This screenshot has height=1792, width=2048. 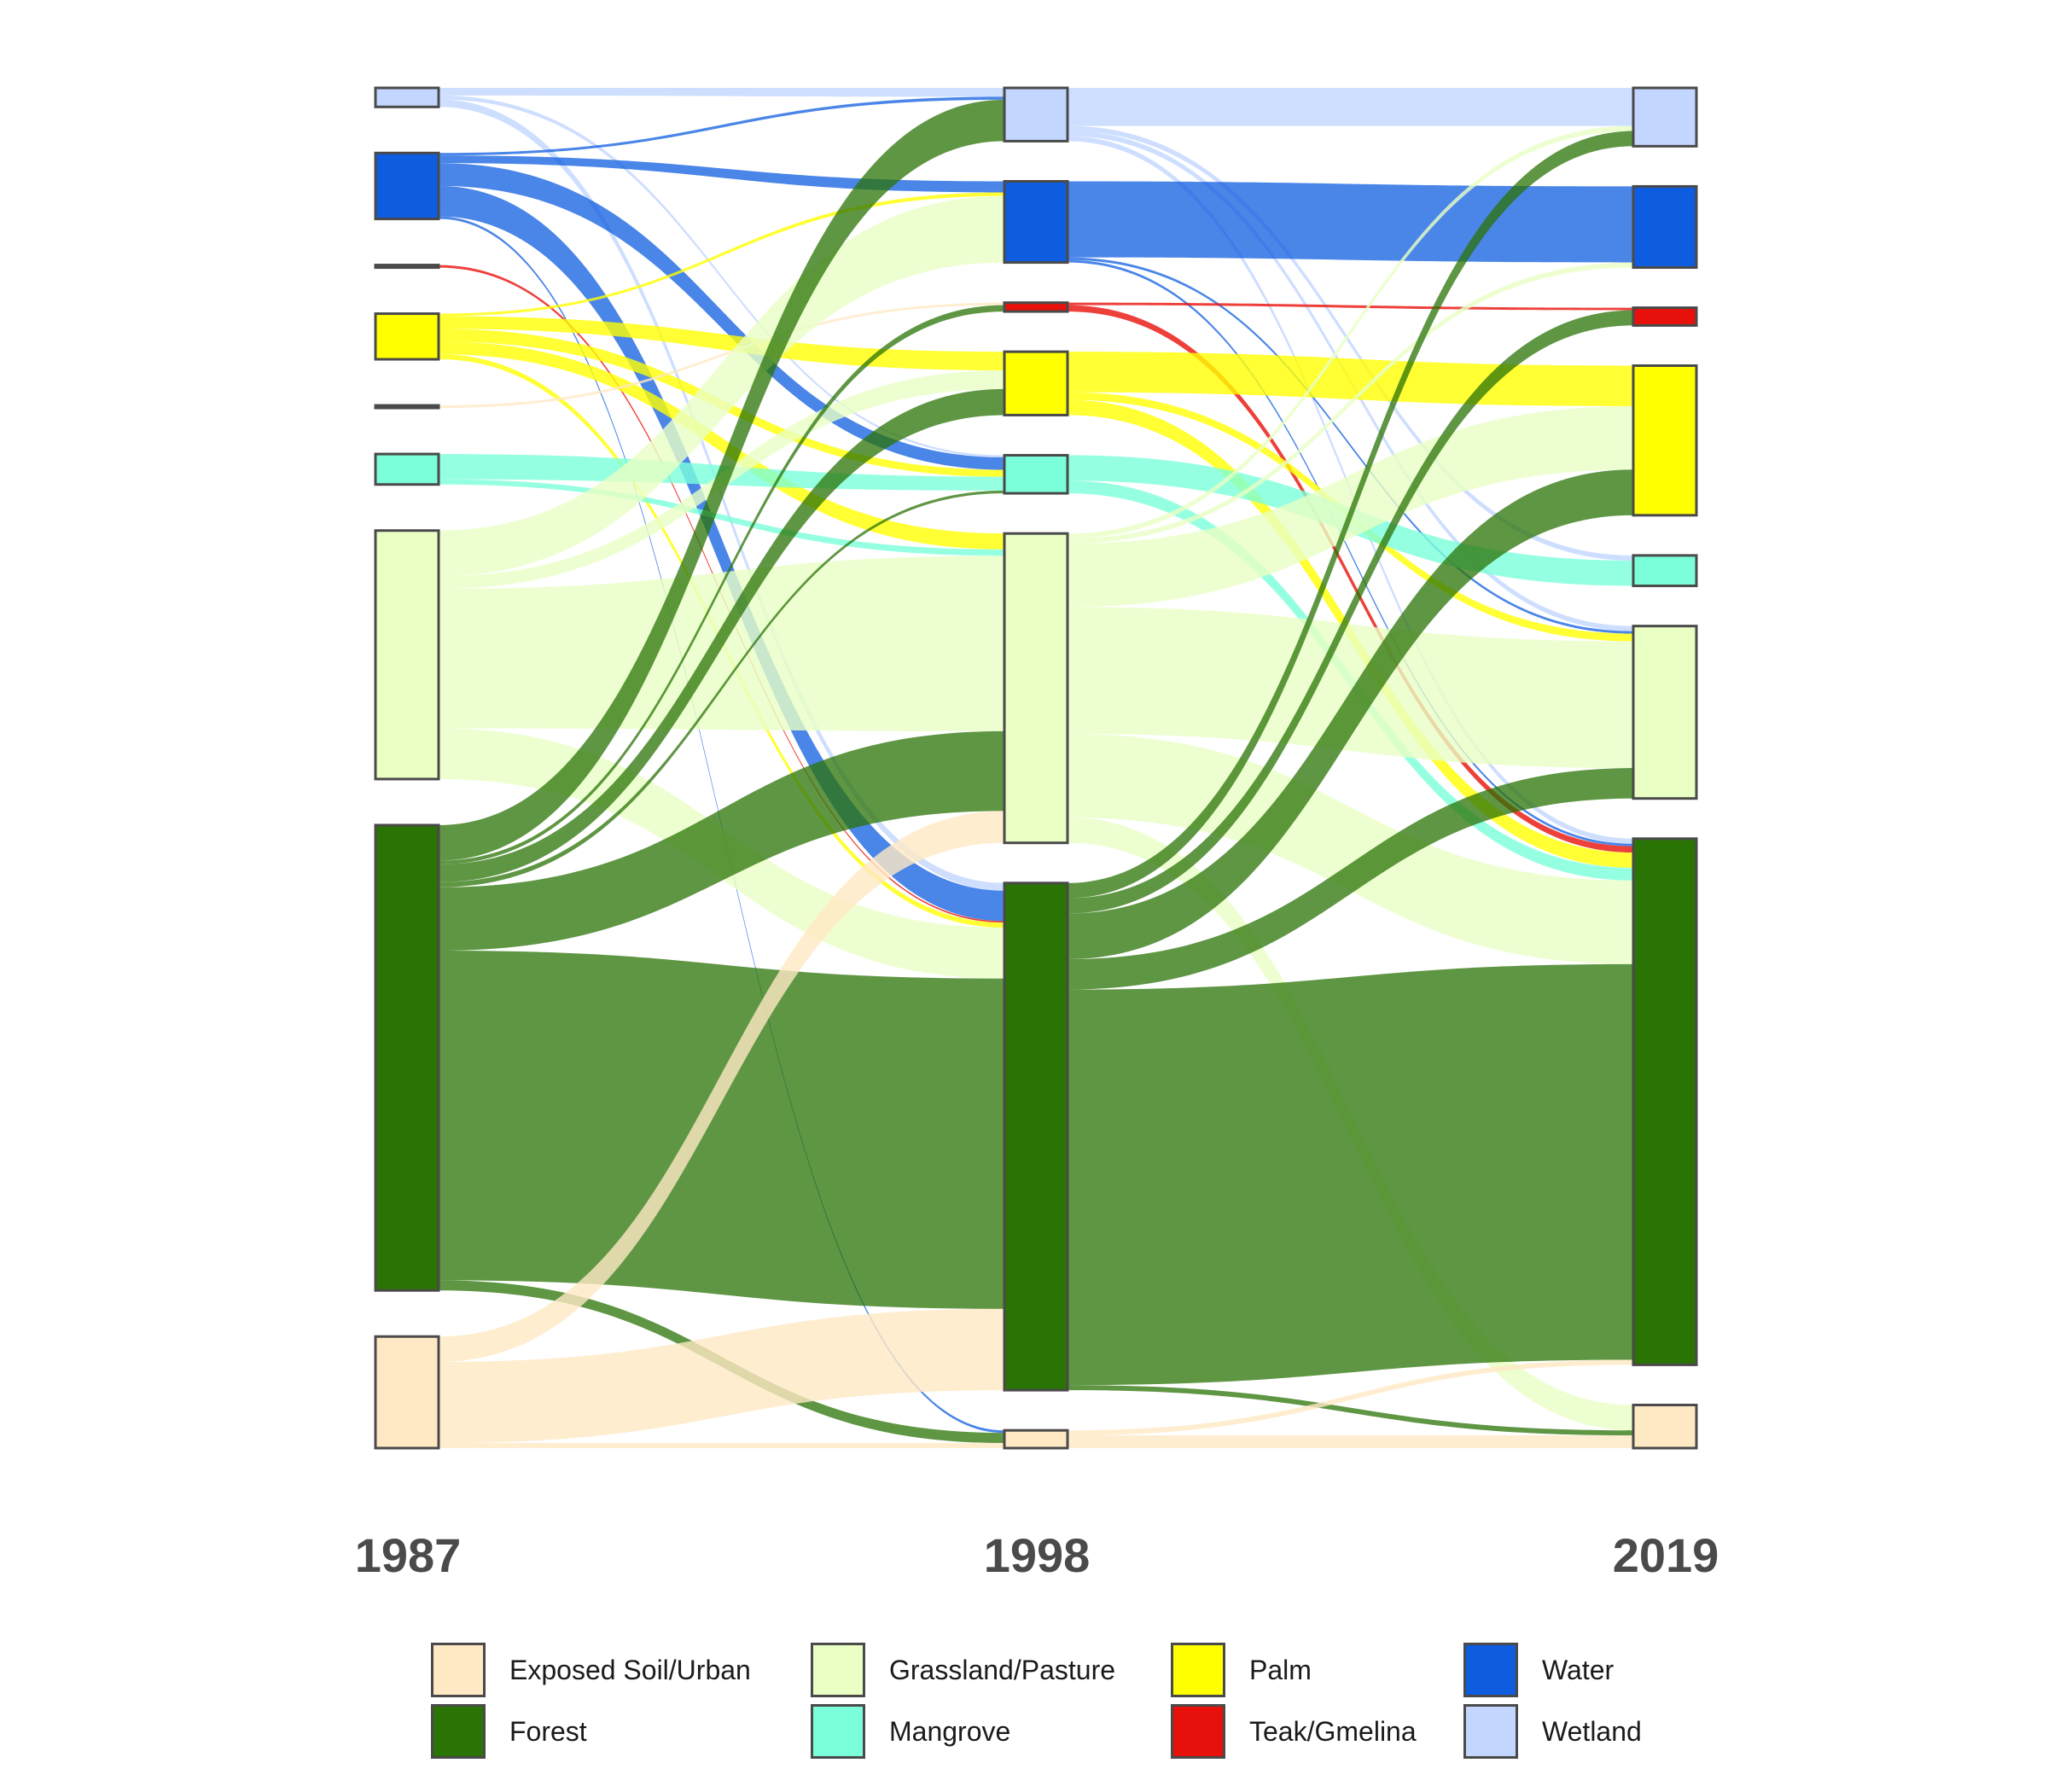 I want to click on legend-label: Exposed Soil/Urban, so click(x=630, y=1669).